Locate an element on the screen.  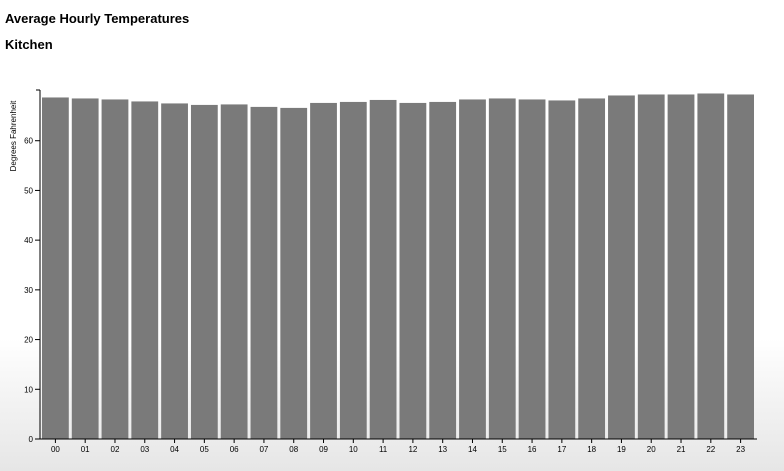
y-tick-label: 60 is located at coordinates (28, 141).